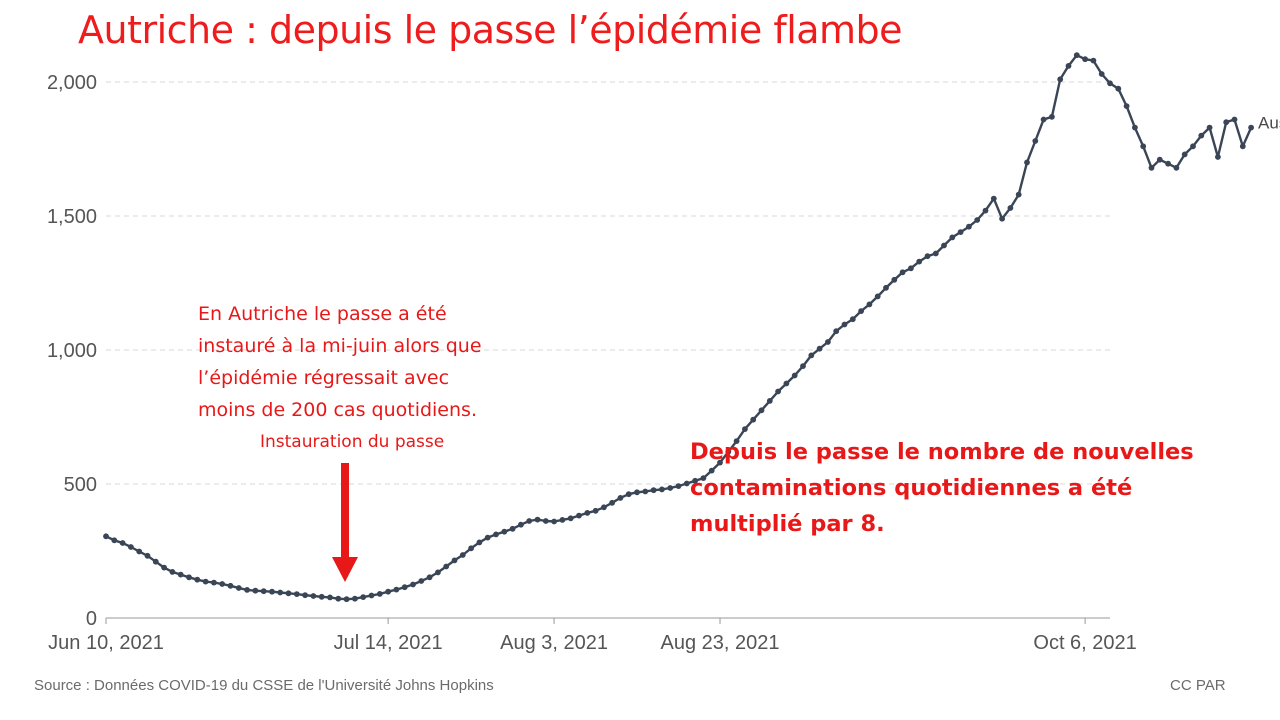 Image resolution: width=1280 pixels, height=720 pixels. Describe the element at coordinates (1269, 123) in the screenshot. I see `series-label: Austria` at that location.